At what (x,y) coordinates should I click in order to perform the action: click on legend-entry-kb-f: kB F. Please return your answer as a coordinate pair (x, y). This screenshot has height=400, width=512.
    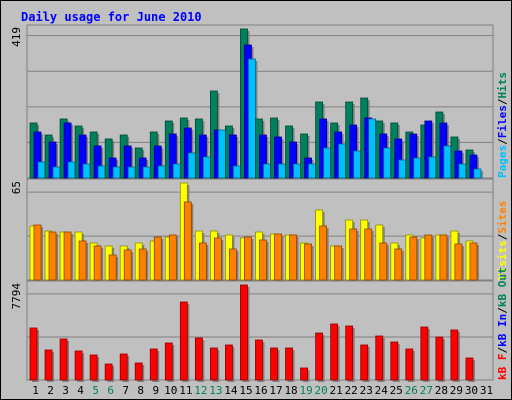
    Looking at the image, I should click on (502, 367).